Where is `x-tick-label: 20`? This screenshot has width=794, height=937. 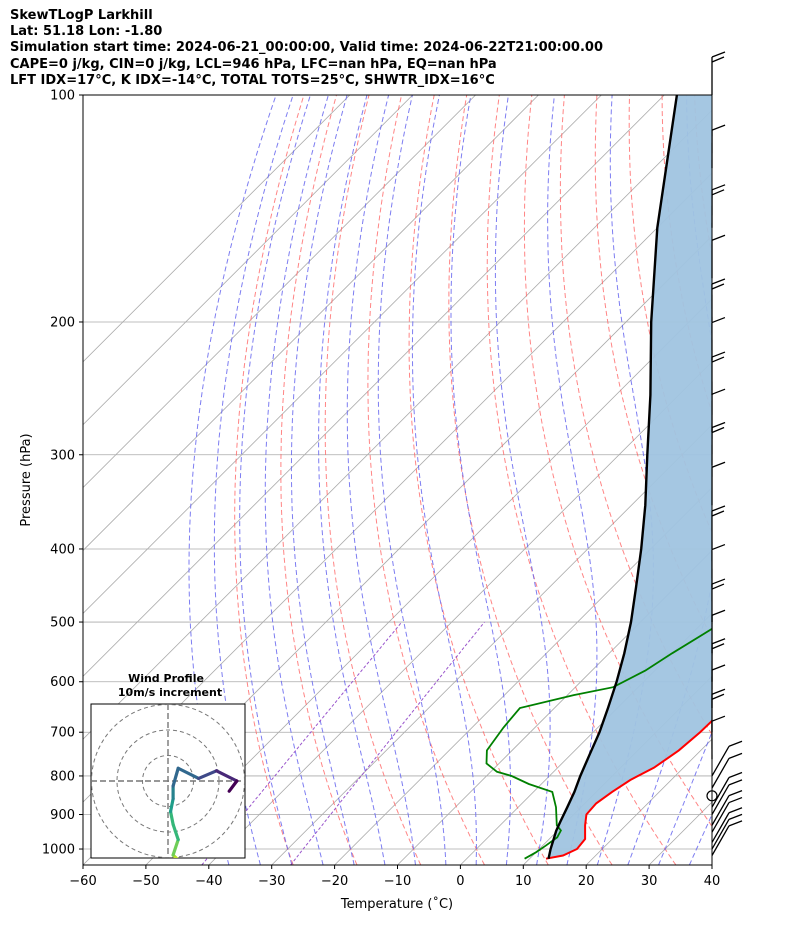
x-tick-label: 20 is located at coordinates (586, 881).